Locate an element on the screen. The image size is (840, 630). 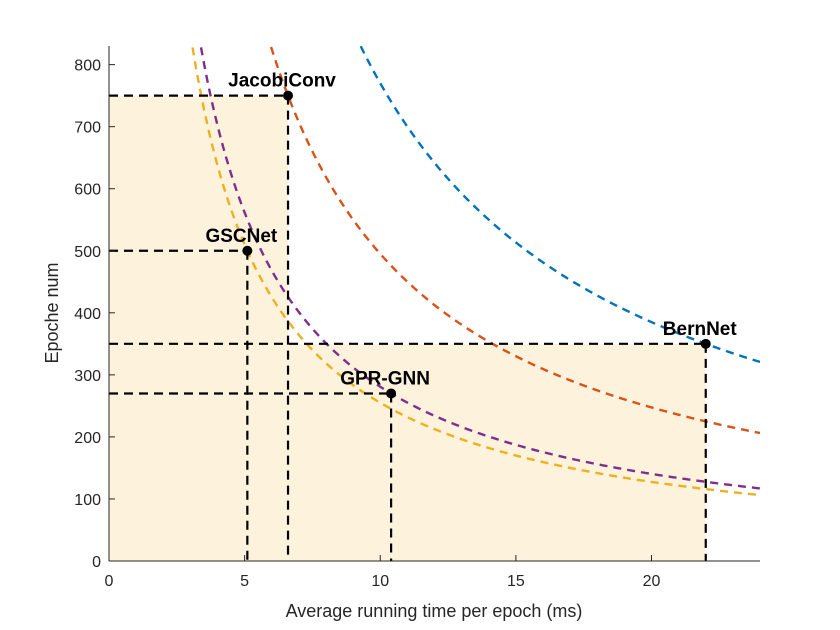
y-tick-label: 400 is located at coordinates (87, 314).